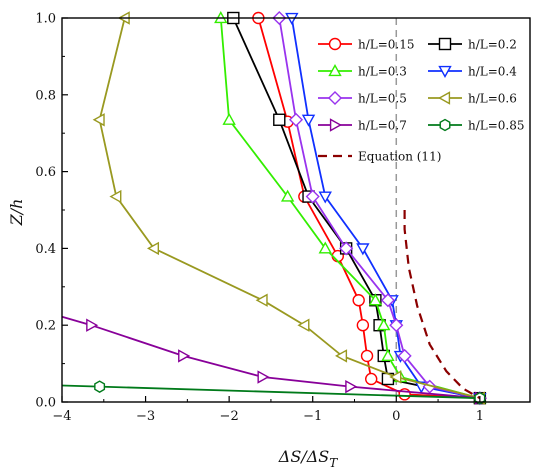  What do you see at coordinates (492, 45) in the screenshot?
I see `legend-label: h/L=0.2` at bounding box center [492, 45].